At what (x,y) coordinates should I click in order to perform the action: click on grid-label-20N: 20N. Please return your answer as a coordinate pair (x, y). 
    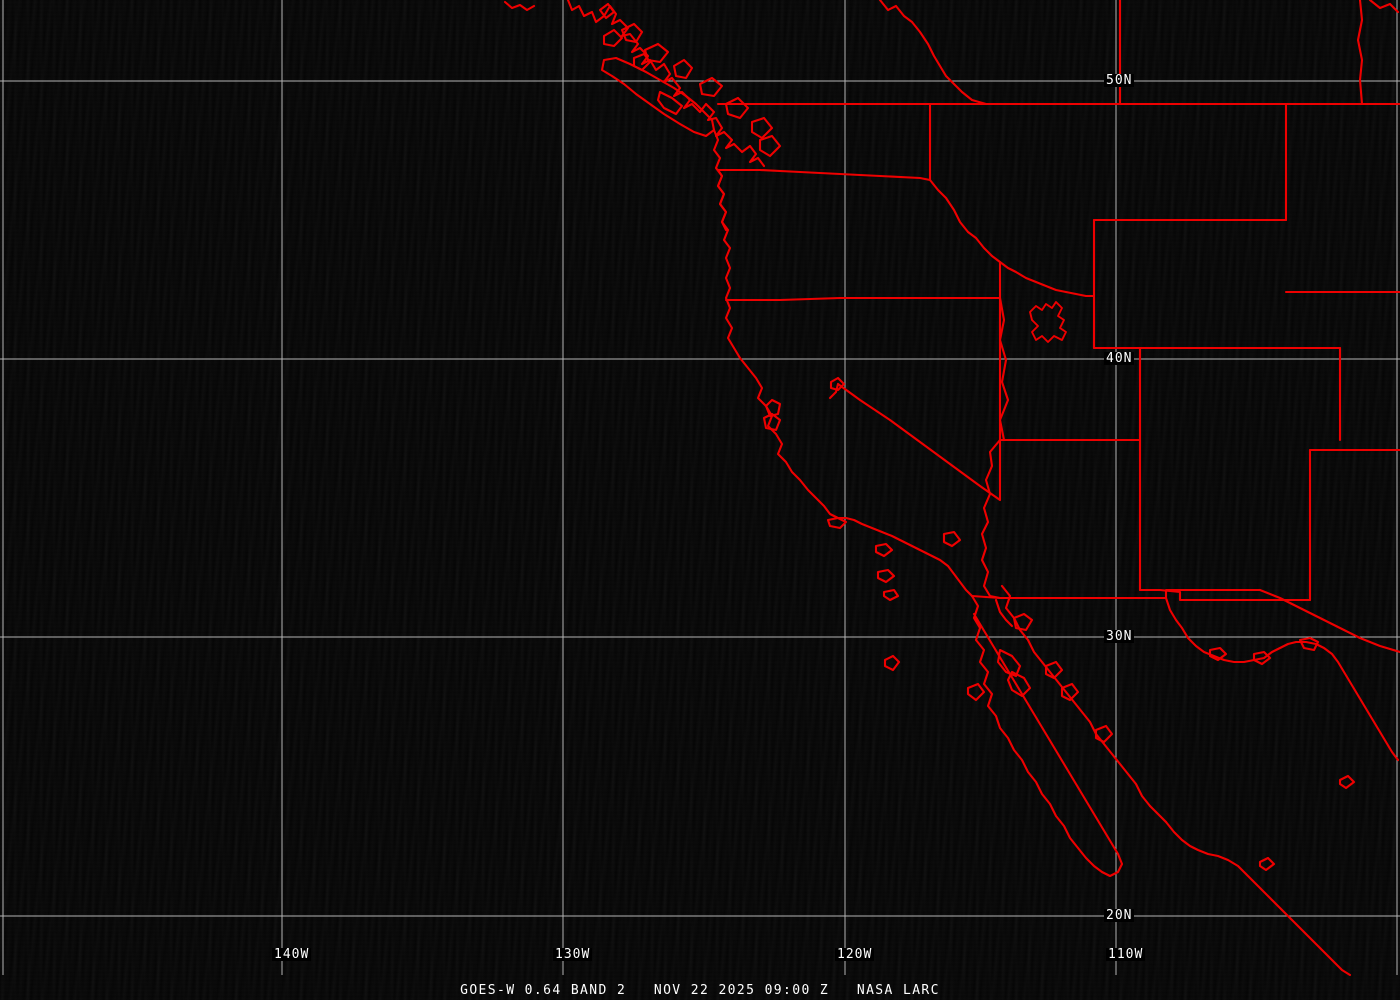
    Looking at the image, I should click on (1119, 915).